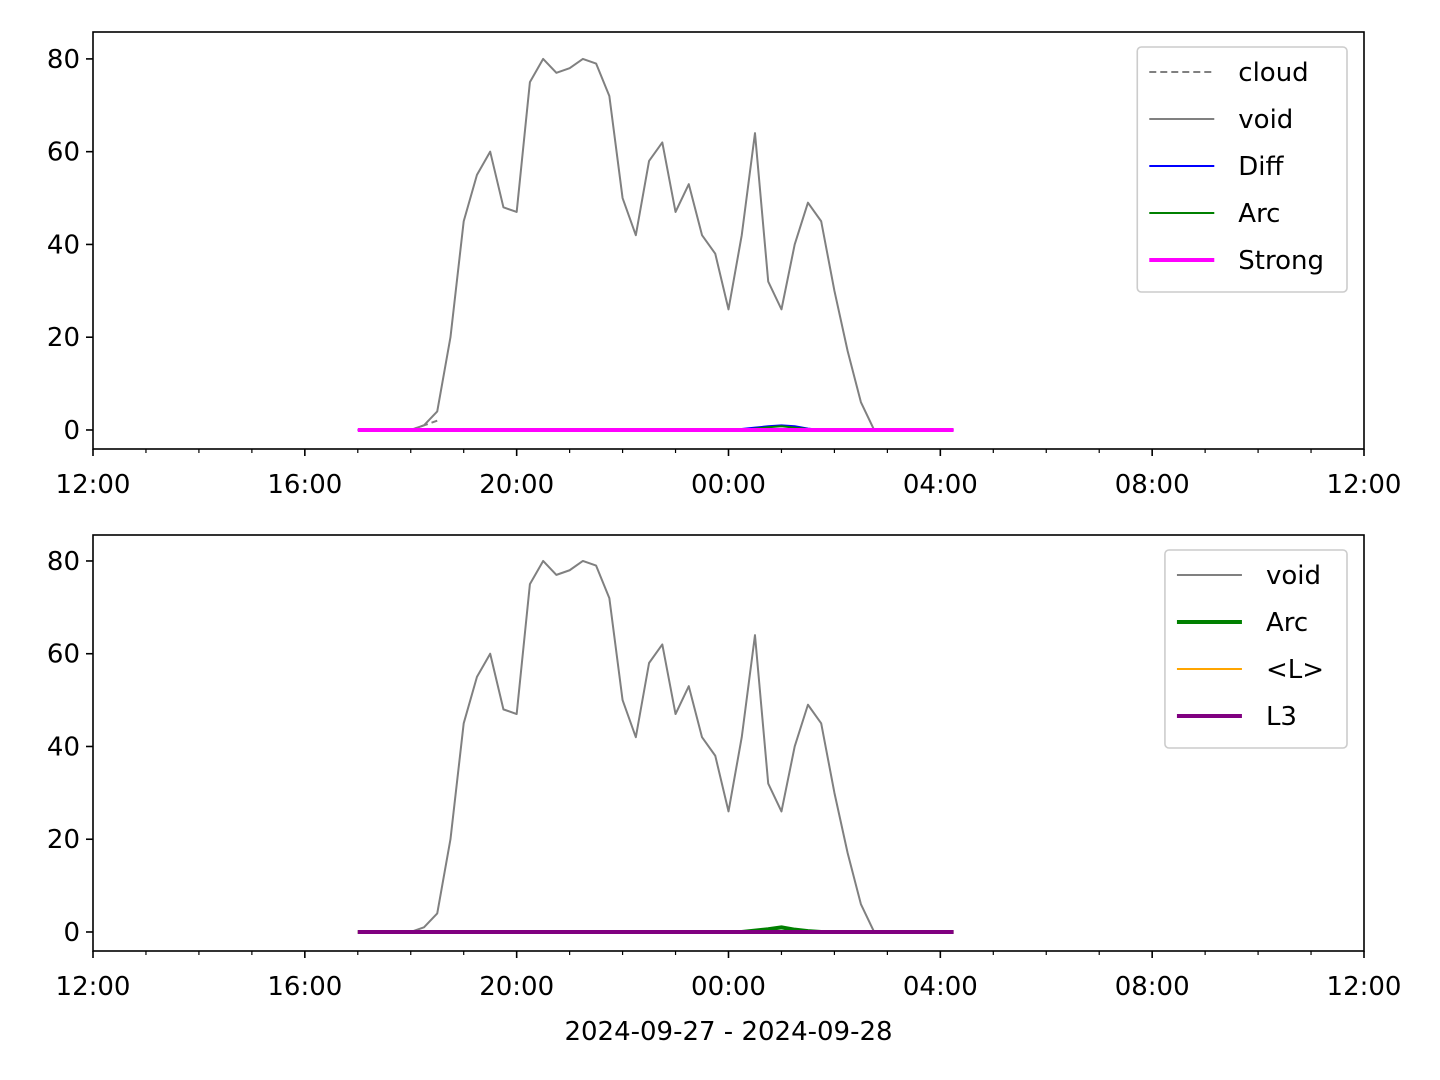  Describe the element at coordinates (1281, 261) in the screenshot. I see `legend-label: Strong` at that location.